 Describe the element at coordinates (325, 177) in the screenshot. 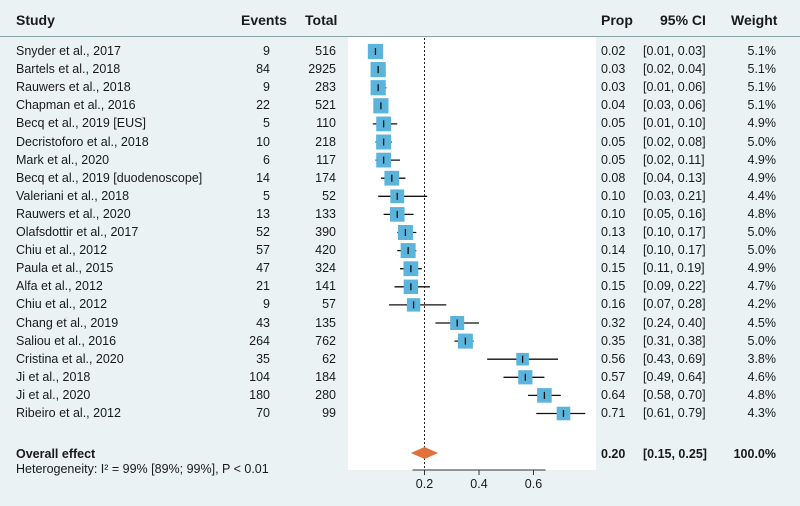

I see `total-value: 174` at that location.